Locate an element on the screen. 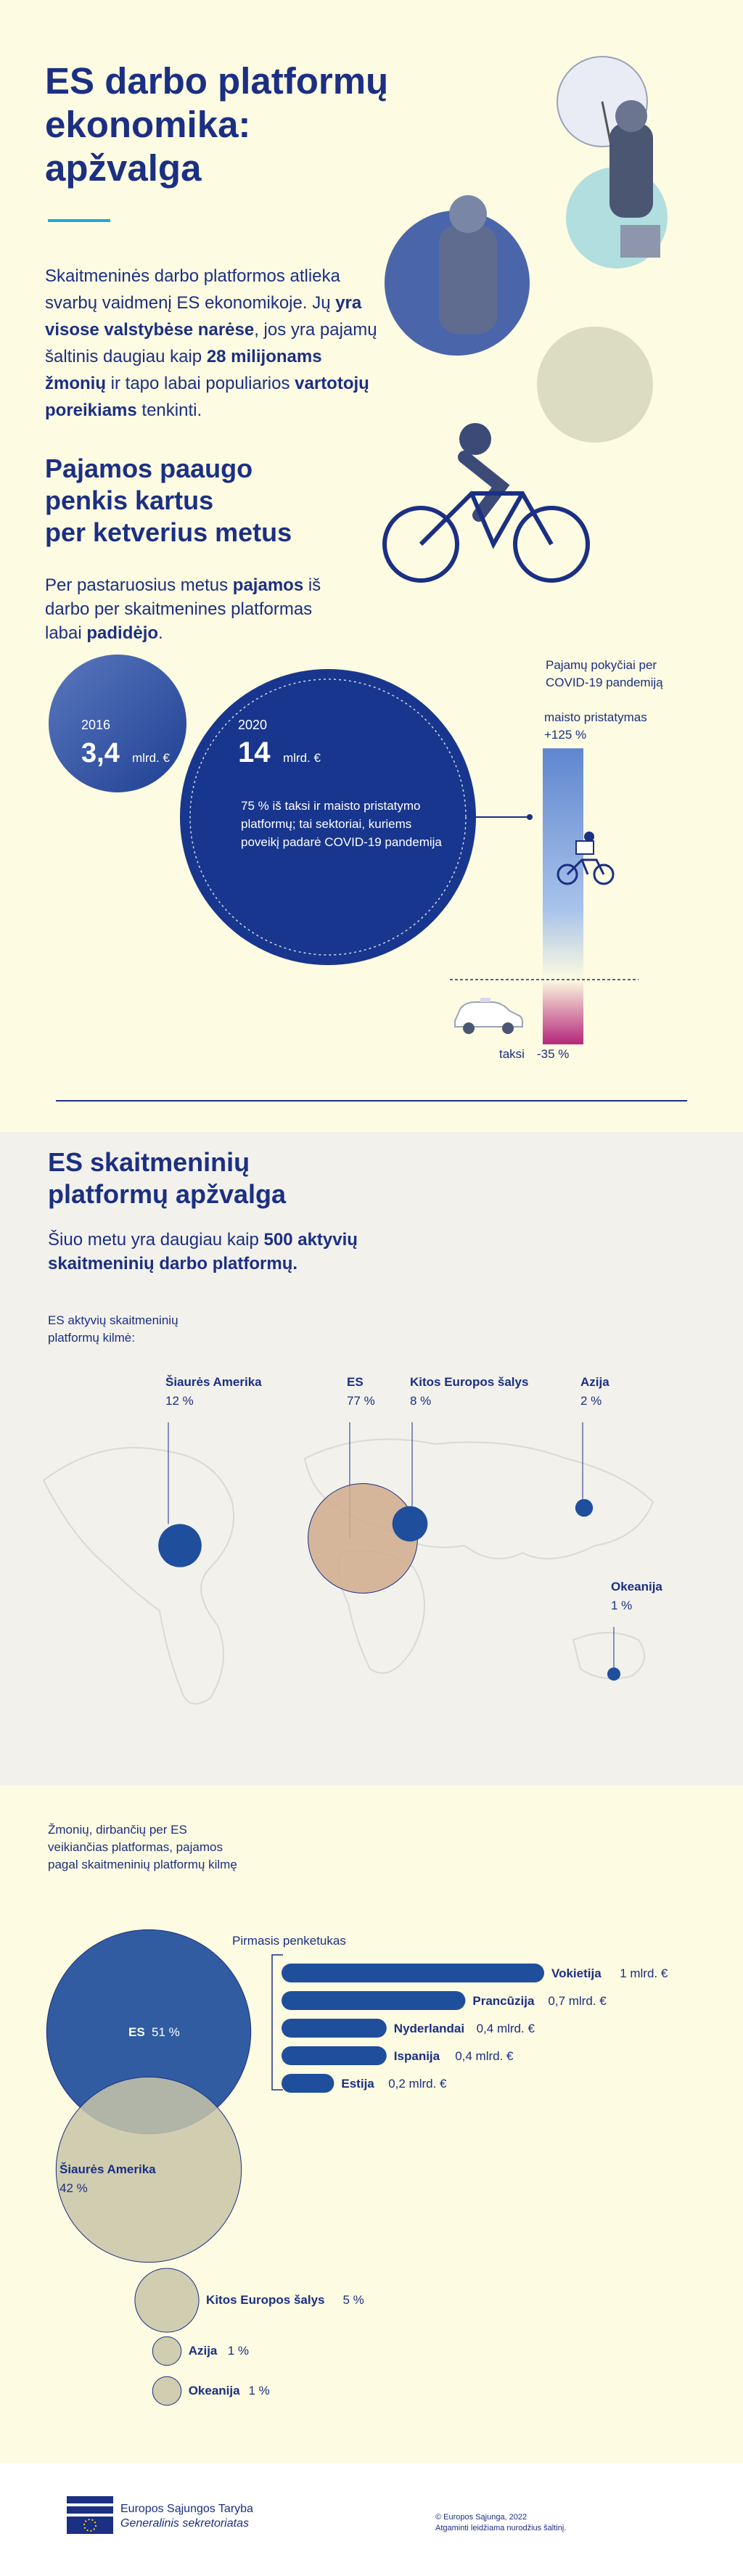  overview-subtitle-text: Šiuo metu yra daugiau kaip is located at coordinates (156, 1240).